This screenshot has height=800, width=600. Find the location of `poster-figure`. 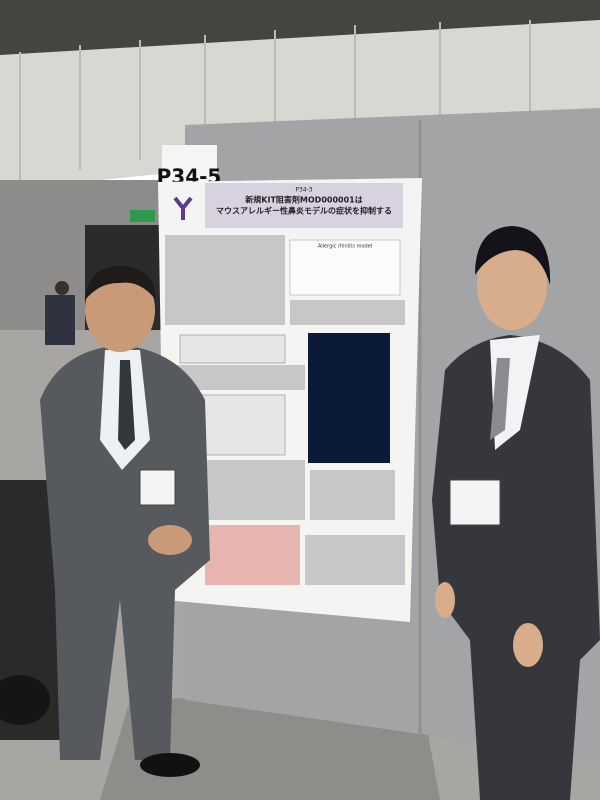

poster-figure is located at coordinates (345, 267).